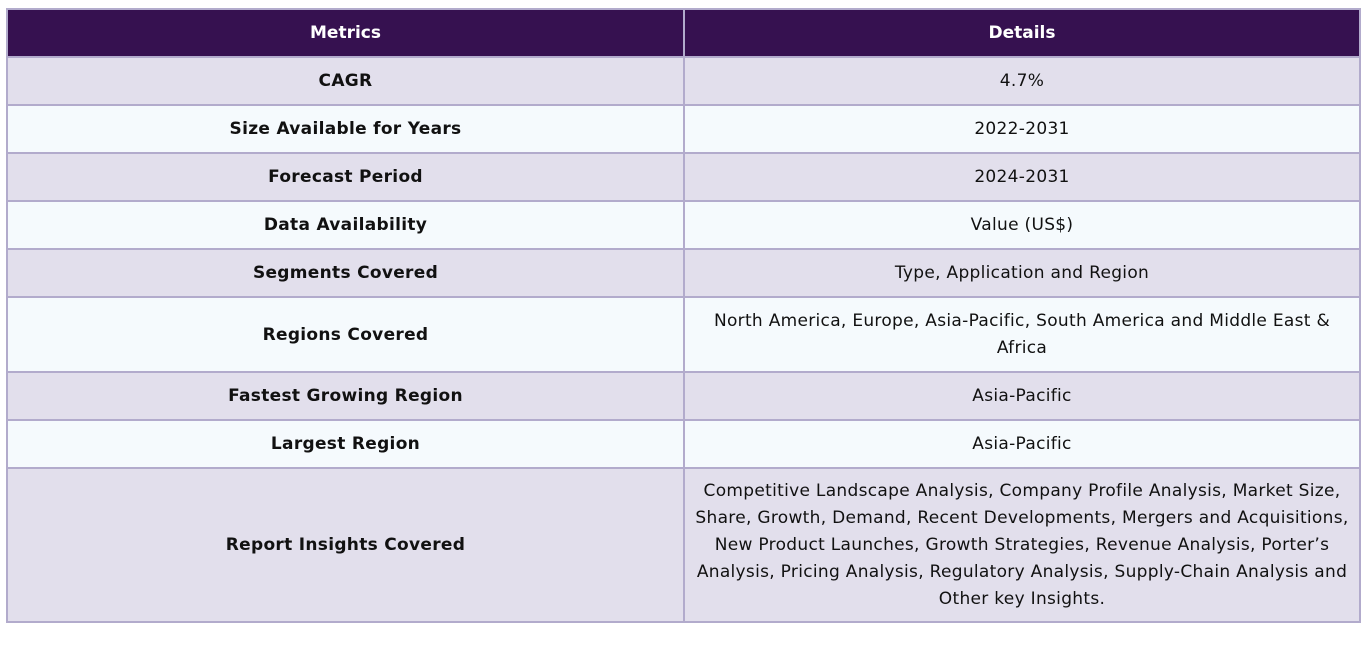 Image resolution: width=1367 pixels, height=652 pixels. Describe the element at coordinates (345, 334) in the screenshot. I see `metric-cell: Regions Covered` at that location.